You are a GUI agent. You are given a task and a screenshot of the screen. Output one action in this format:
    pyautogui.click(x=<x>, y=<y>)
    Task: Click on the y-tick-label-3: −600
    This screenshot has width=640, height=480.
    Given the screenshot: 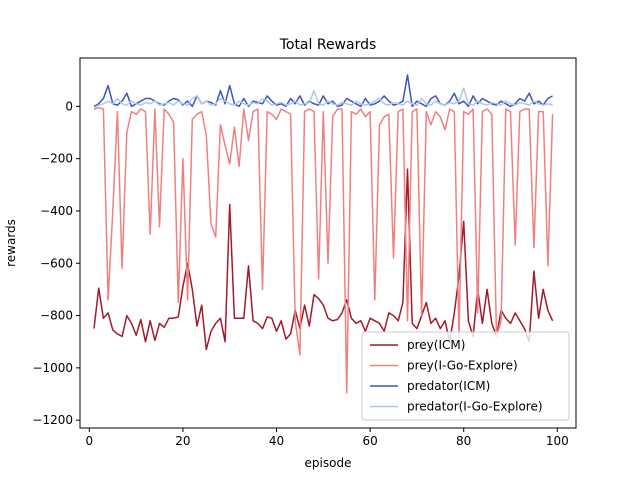 What is the action you would take?
    pyautogui.click(x=56, y=263)
    